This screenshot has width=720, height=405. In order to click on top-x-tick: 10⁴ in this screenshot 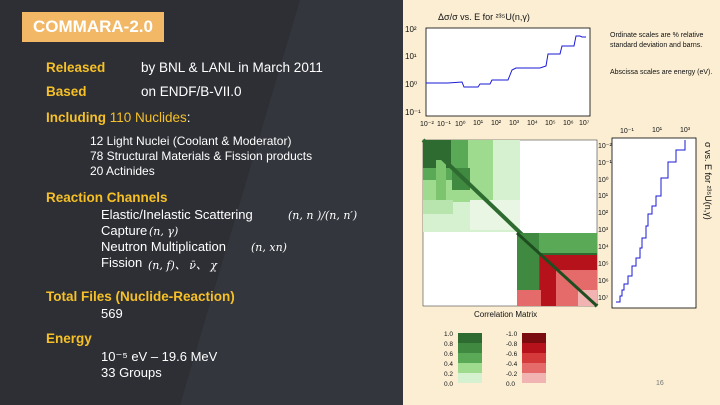, I will do `click(532, 123)`.